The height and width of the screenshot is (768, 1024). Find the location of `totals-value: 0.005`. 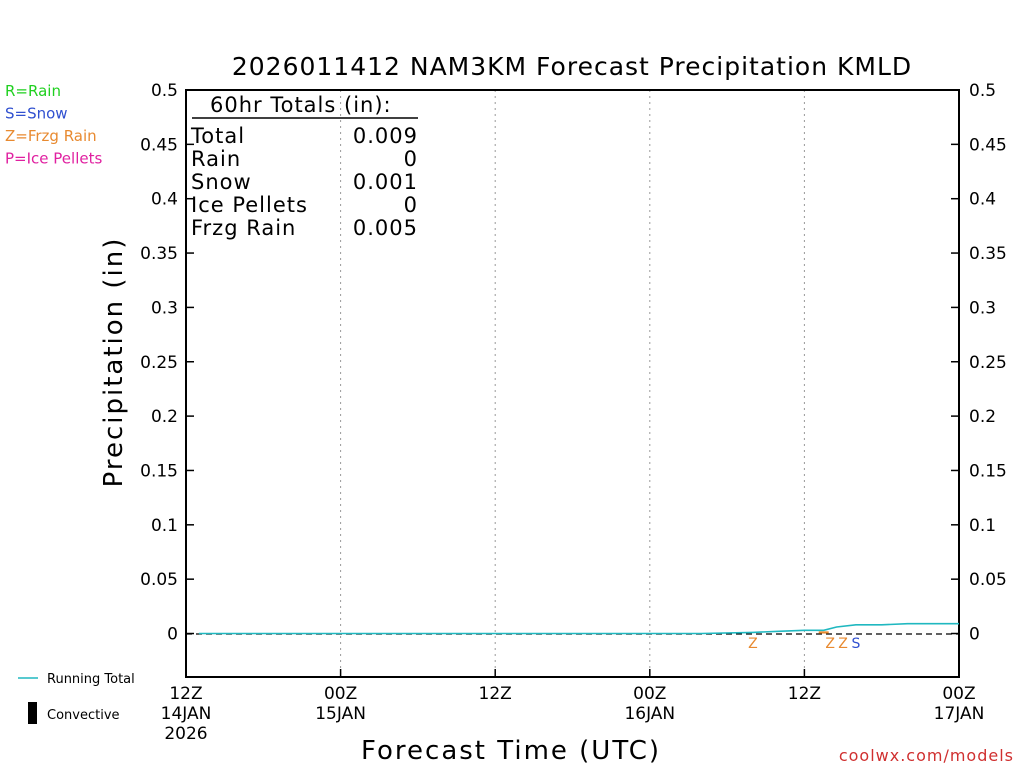

totals-value: 0.005 is located at coordinates (385, 228).